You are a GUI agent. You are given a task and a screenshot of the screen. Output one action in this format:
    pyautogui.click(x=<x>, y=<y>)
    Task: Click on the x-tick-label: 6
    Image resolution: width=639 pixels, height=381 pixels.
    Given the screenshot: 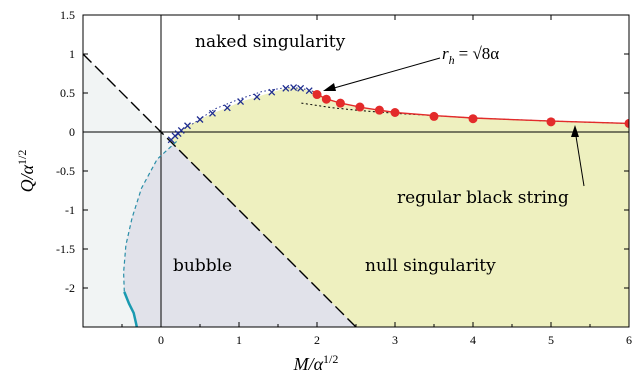 What is the action you would take?
    pyautogui.click(x=629, y=340)
    